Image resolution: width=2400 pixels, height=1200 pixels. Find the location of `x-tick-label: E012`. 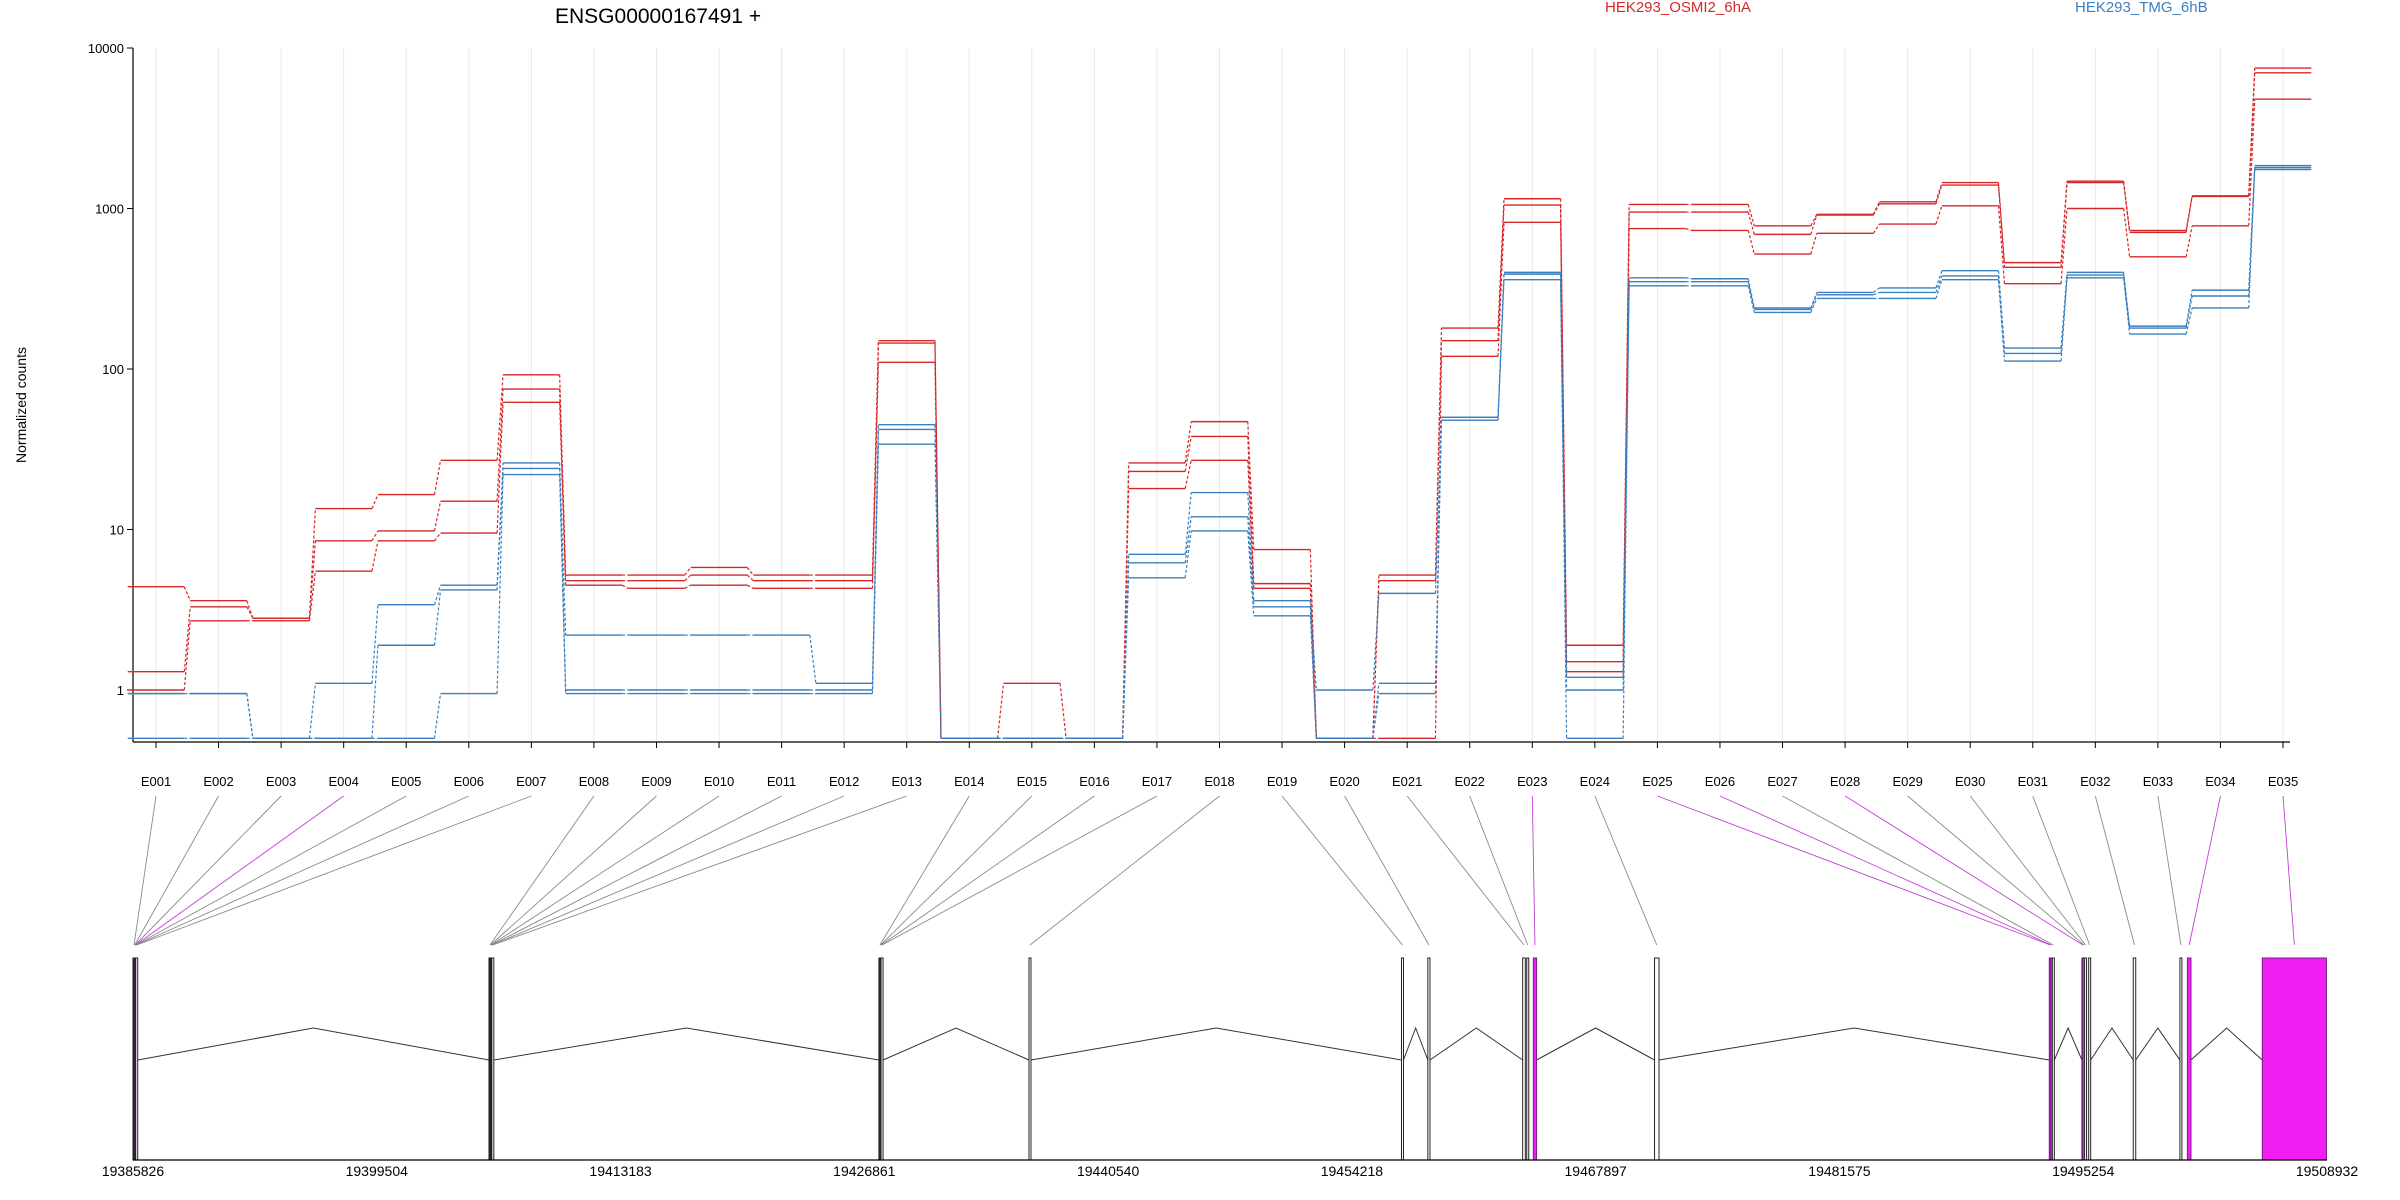

x-tick-label: E012 is located at coordinates (844, 781).